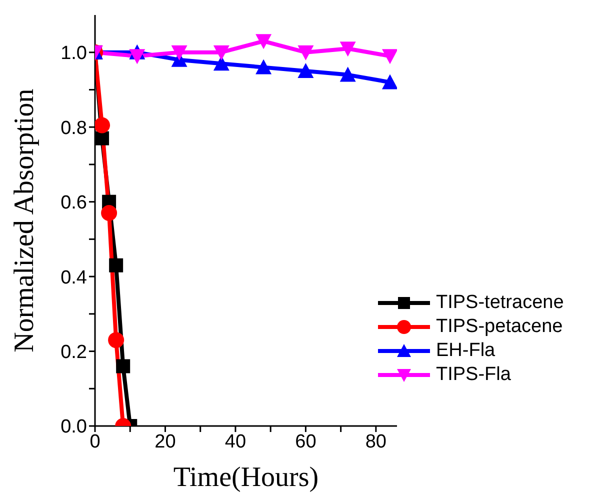  I want to click on legend-label: EH-Fla, so click(466, 351).